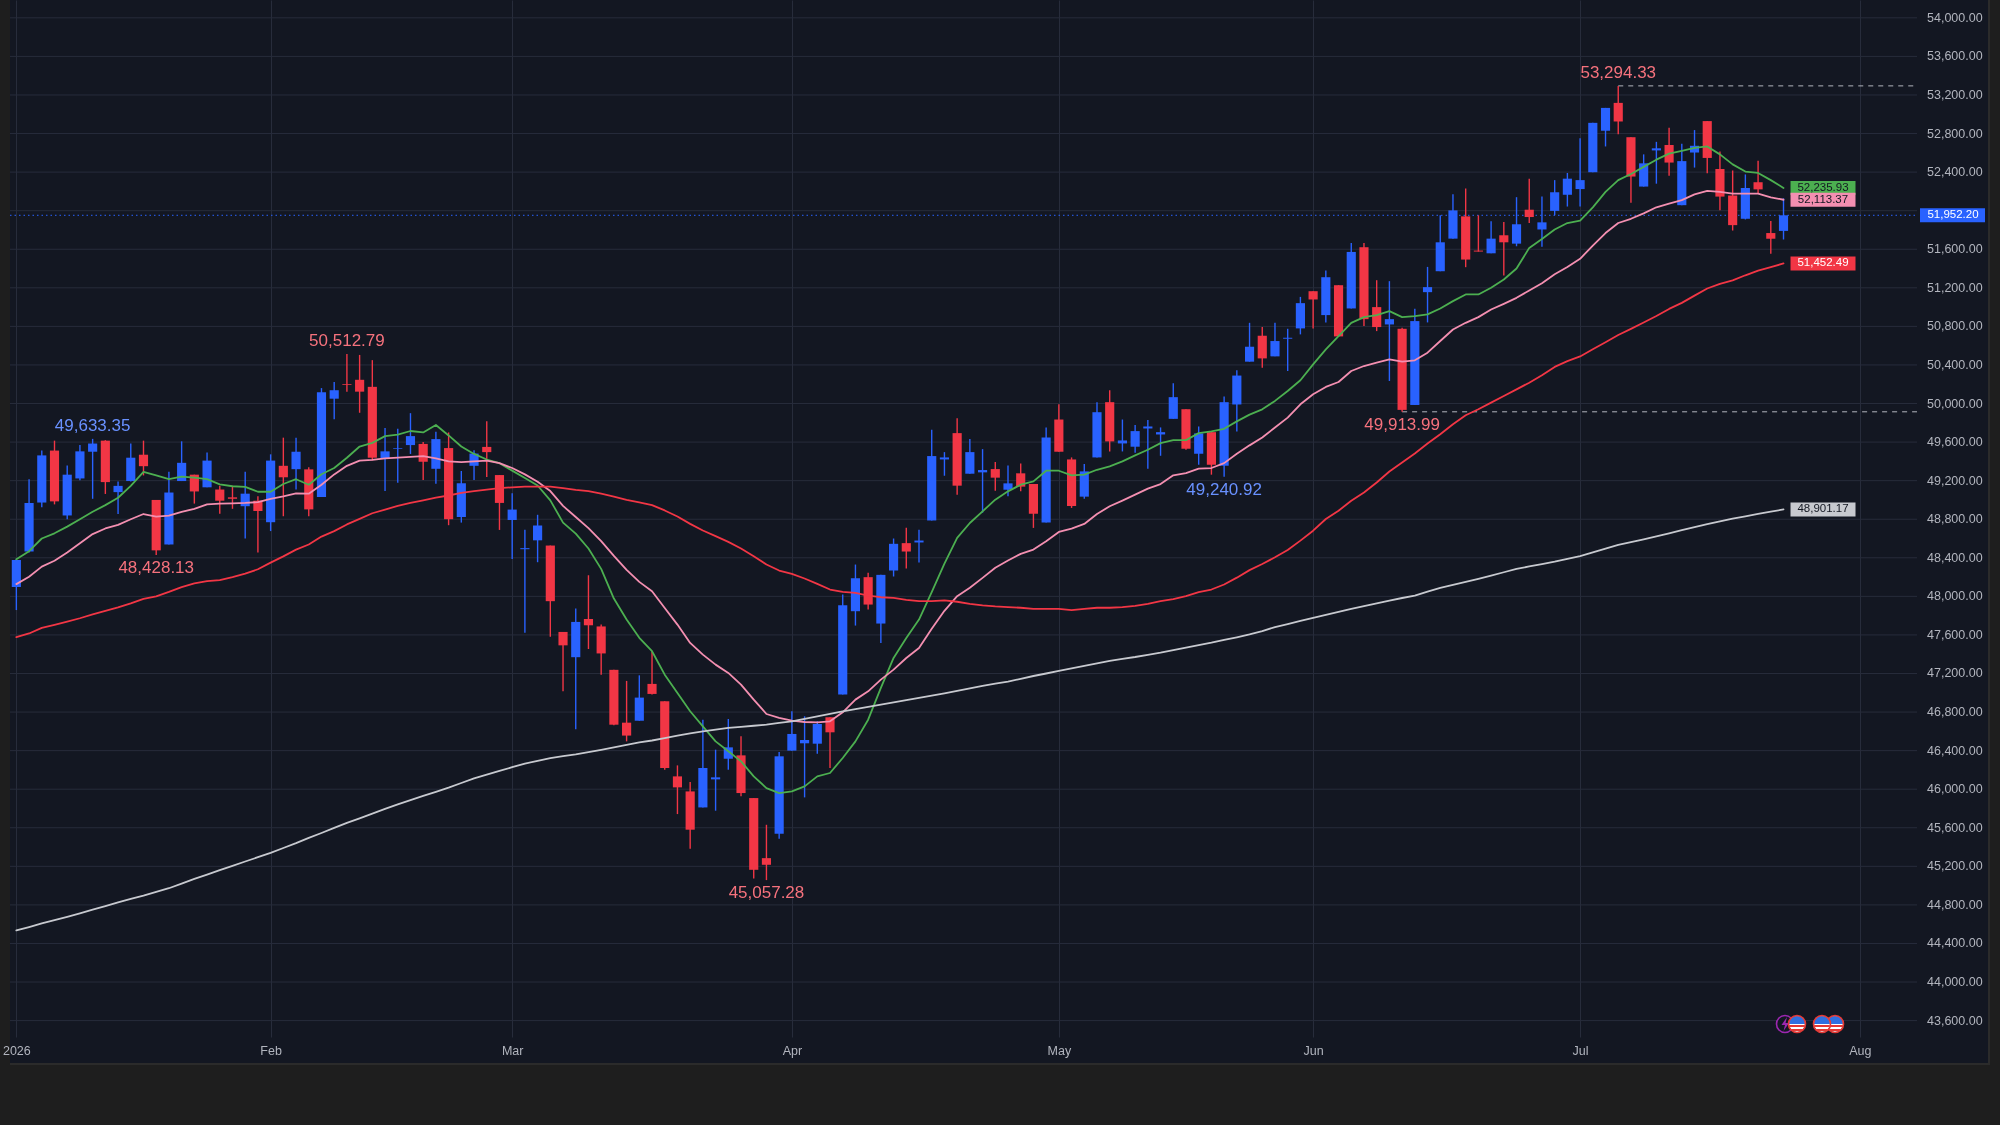 This screenshot has width=2000, height=1125. I want to click on y-tick-label: 50,000.00, so click(1955, 403).